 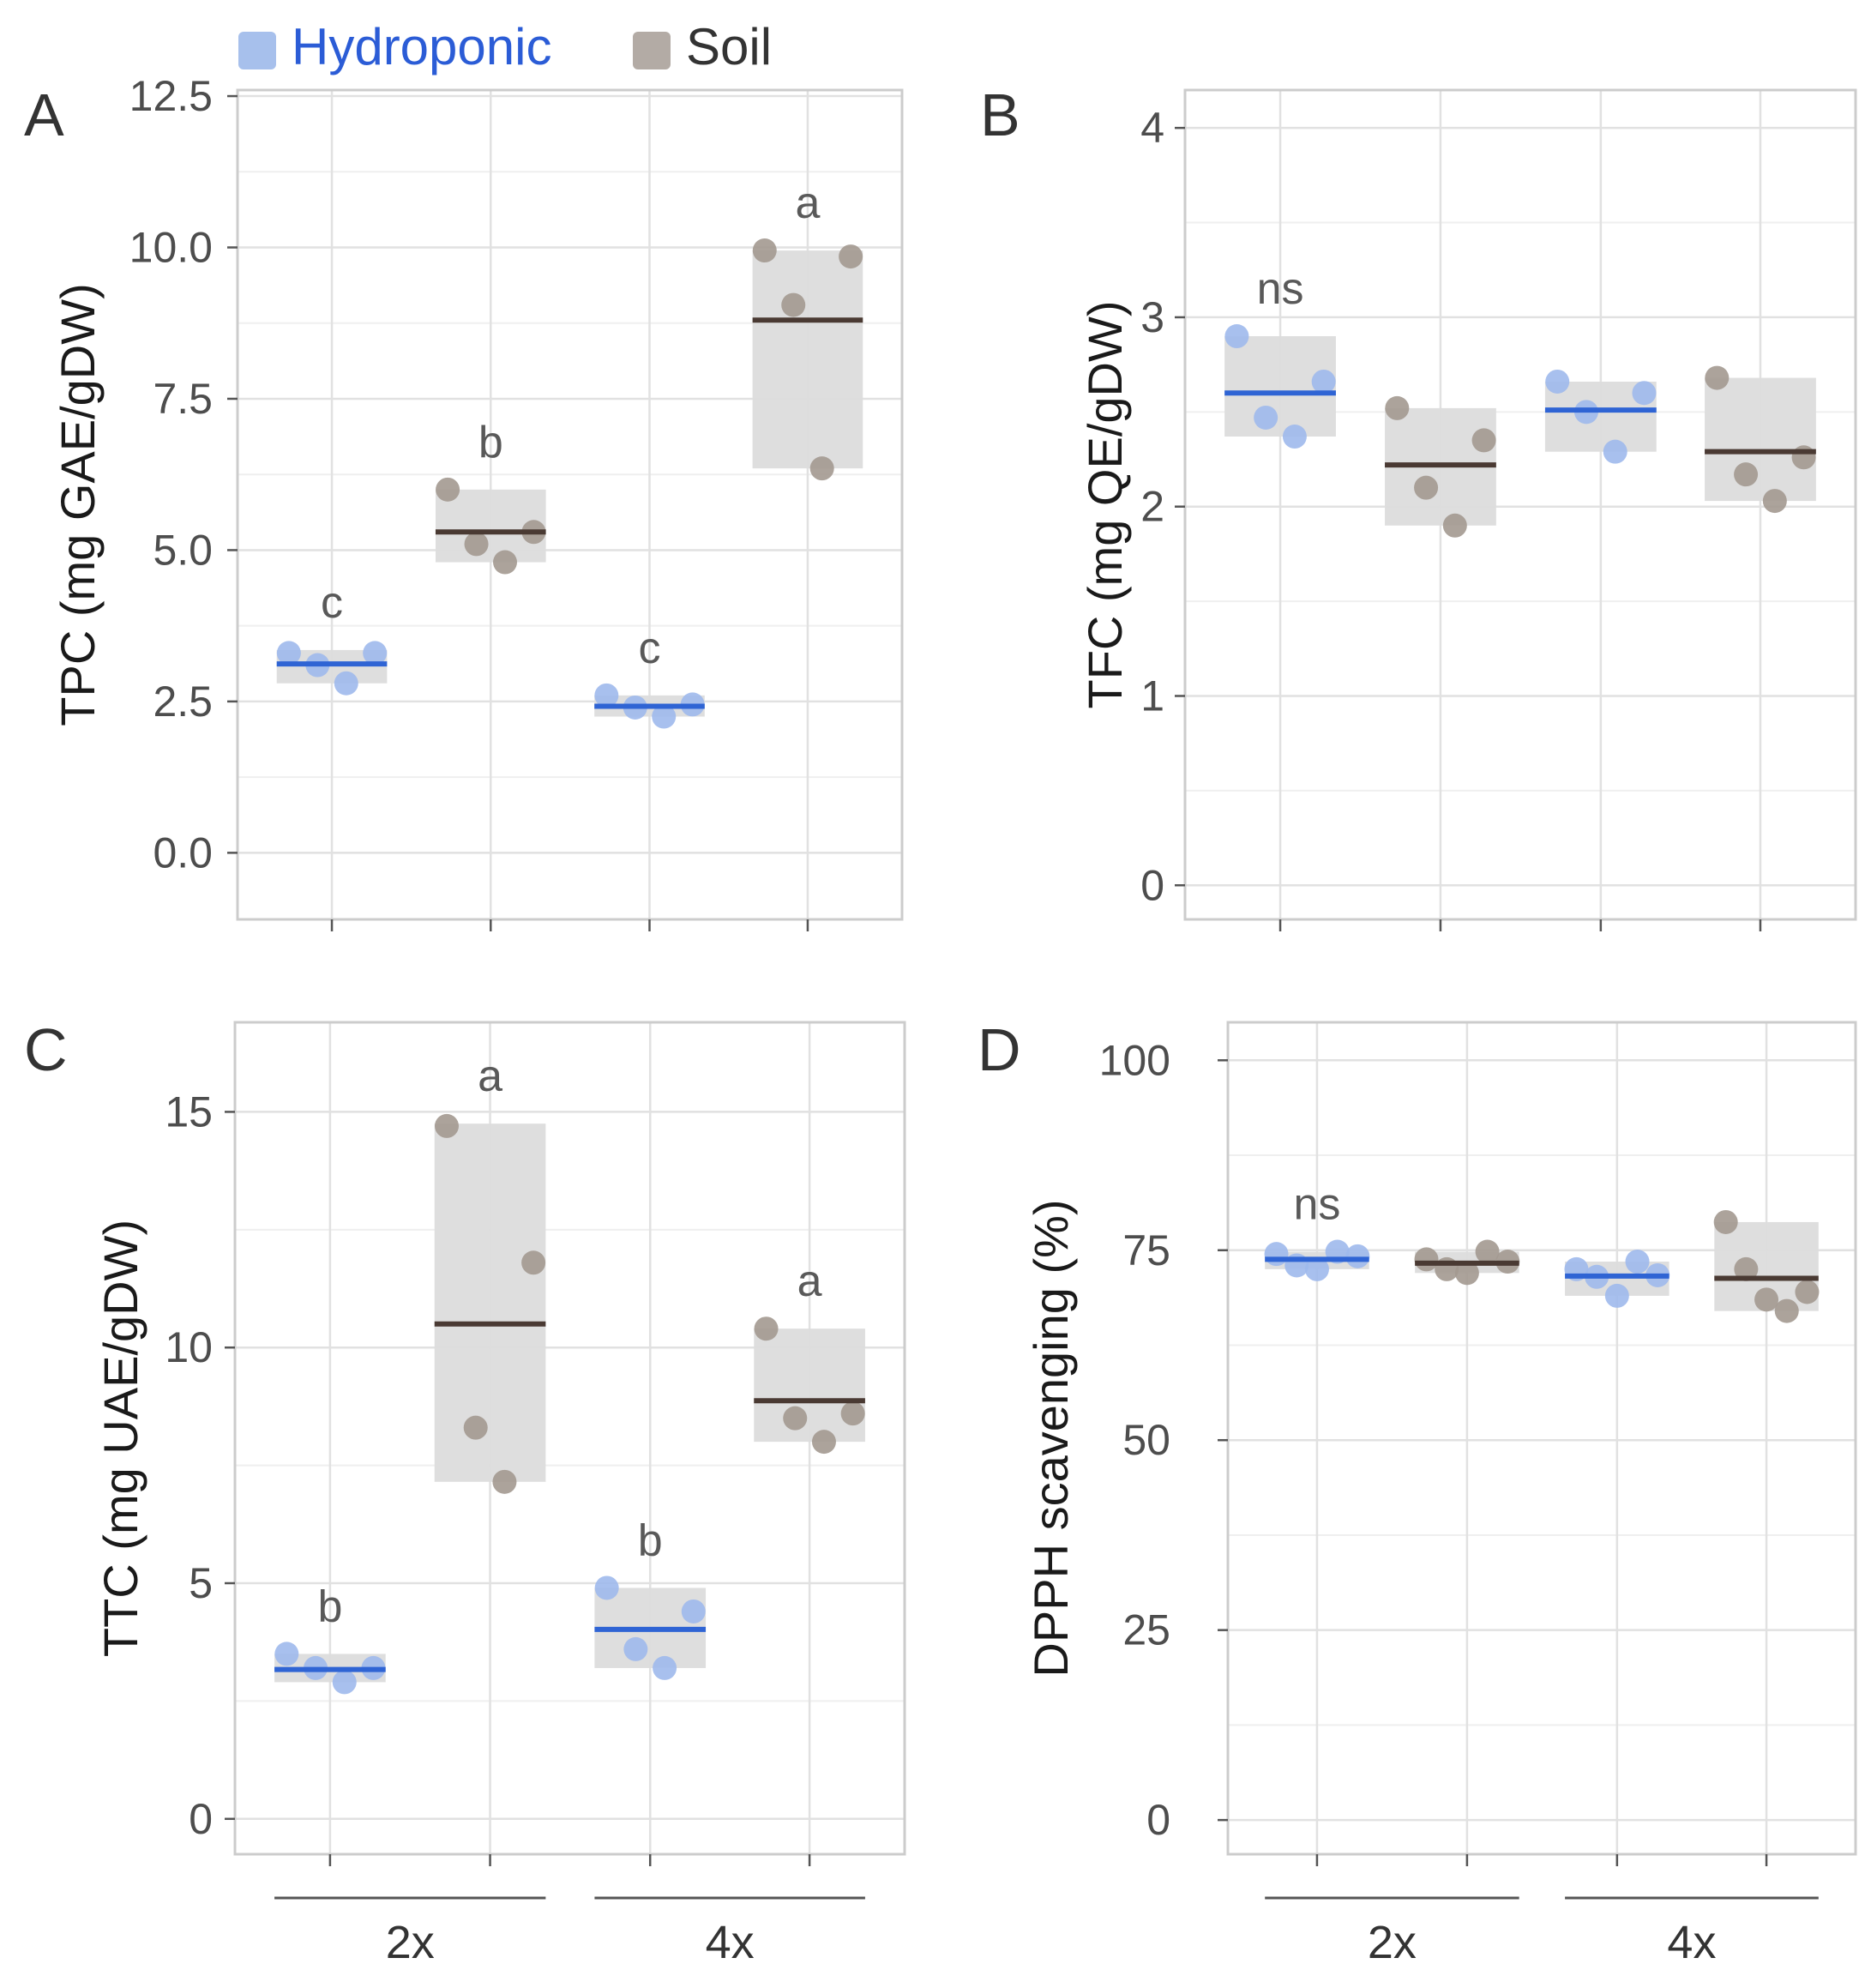 What do you see at coordinates (1105, 505) in the screenshot?
I see `y-axis-title: TFC (mg QE/gDW)` at bounding box center [1105, 505].